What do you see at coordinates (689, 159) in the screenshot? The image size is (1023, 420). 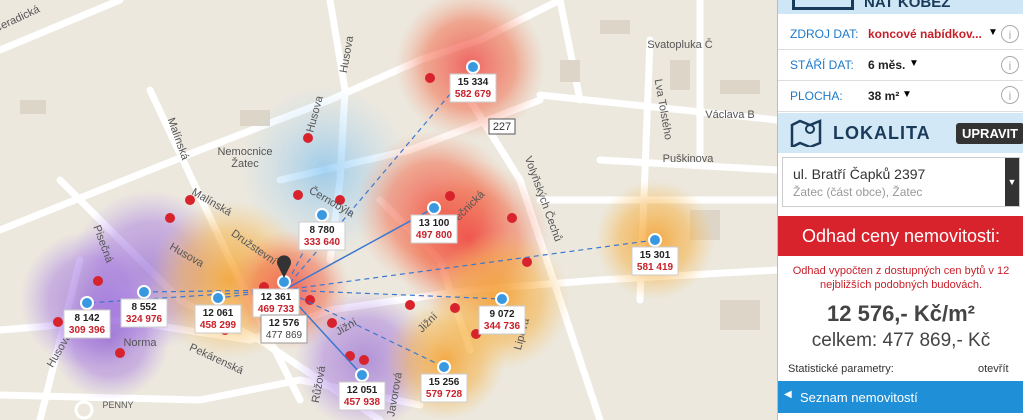 I see `street-label: Puškinova` at bounding box center [689, 159].